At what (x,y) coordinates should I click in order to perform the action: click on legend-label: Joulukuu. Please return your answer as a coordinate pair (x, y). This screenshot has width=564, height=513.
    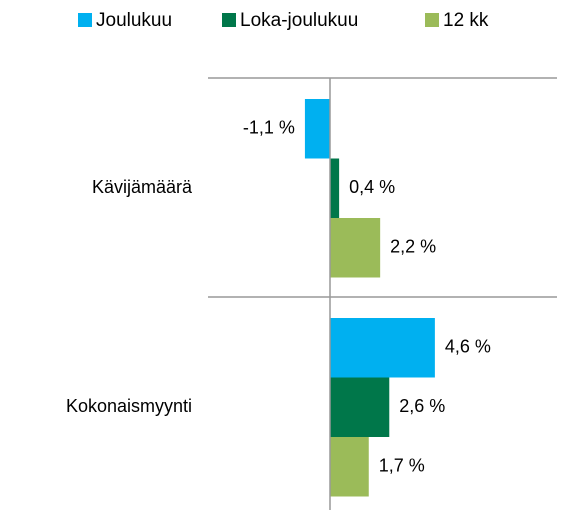
    Looking at the image, I should click on (134, 20).